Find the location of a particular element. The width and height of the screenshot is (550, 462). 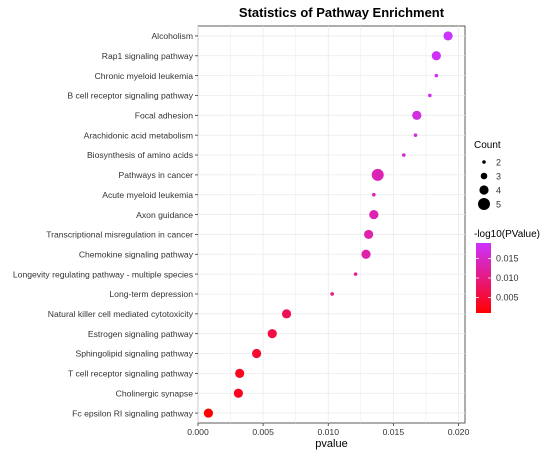

y-tick-label: T cell receptor signaling pathway is located at coordinates (131, 374).